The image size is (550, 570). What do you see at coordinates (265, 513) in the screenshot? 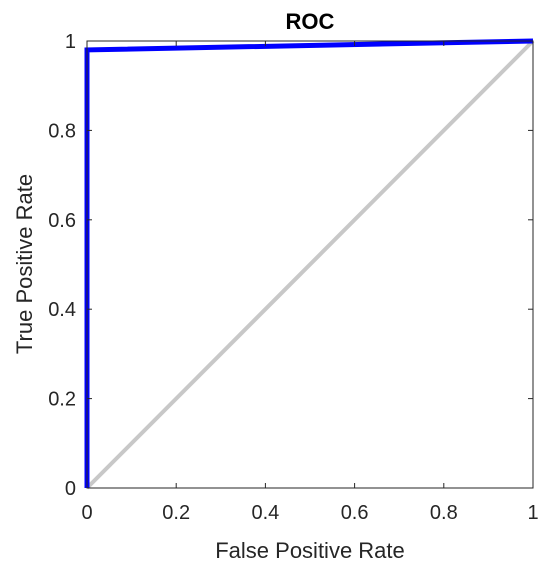
I see `x-tick-label: 0.4` at bounding box center [265, 513].